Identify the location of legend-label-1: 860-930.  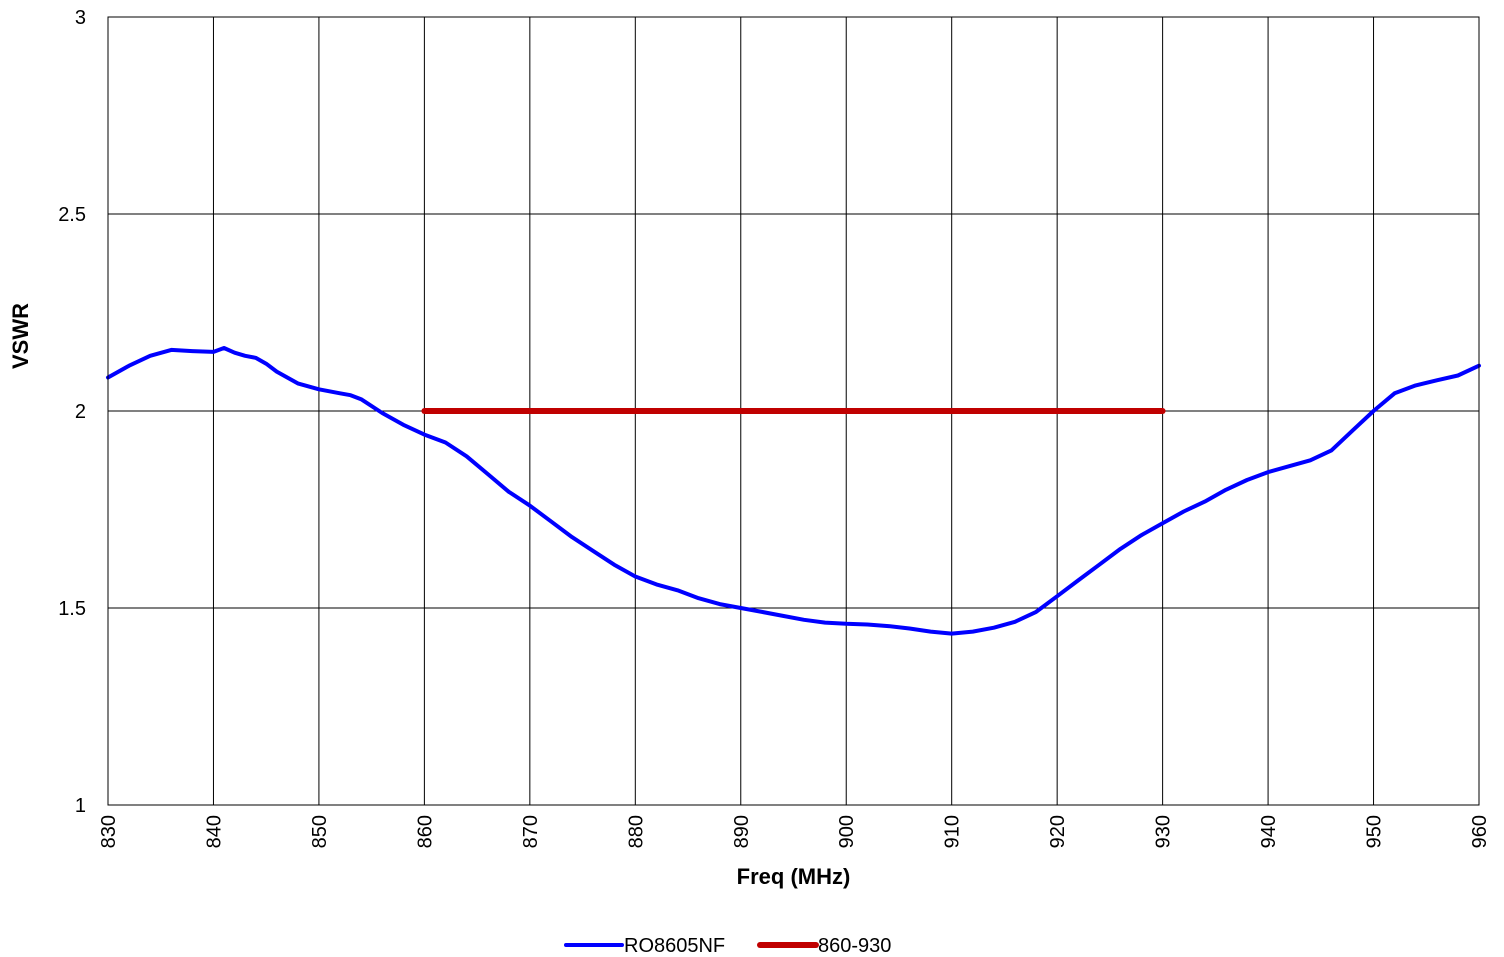
(854, 946).